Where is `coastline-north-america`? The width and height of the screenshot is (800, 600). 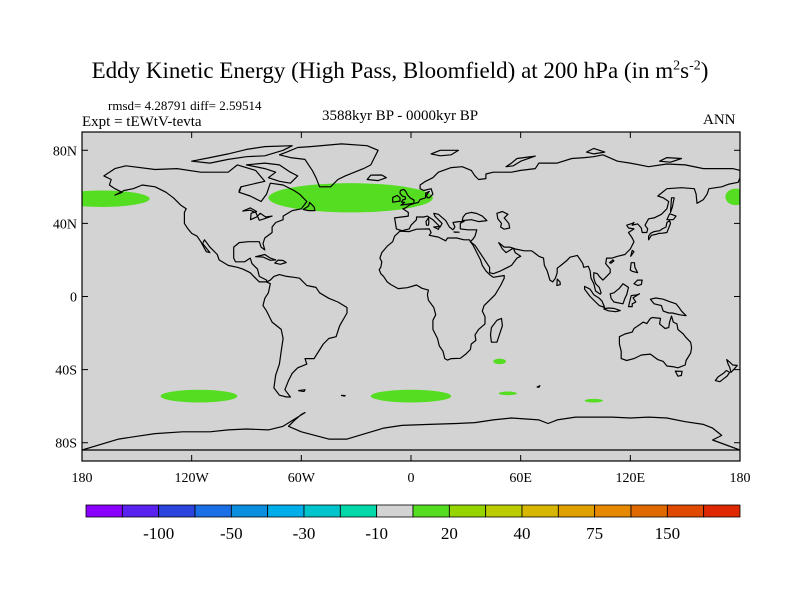
coastline-north-america is located at coordinates (205, 223).